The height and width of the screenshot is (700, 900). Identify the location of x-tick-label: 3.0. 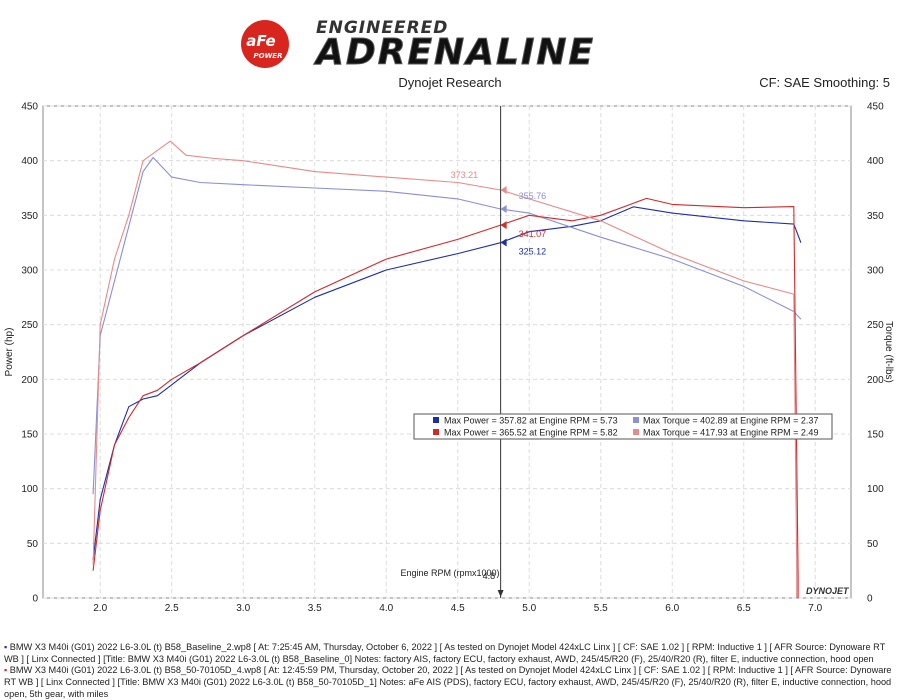
(243, 608).